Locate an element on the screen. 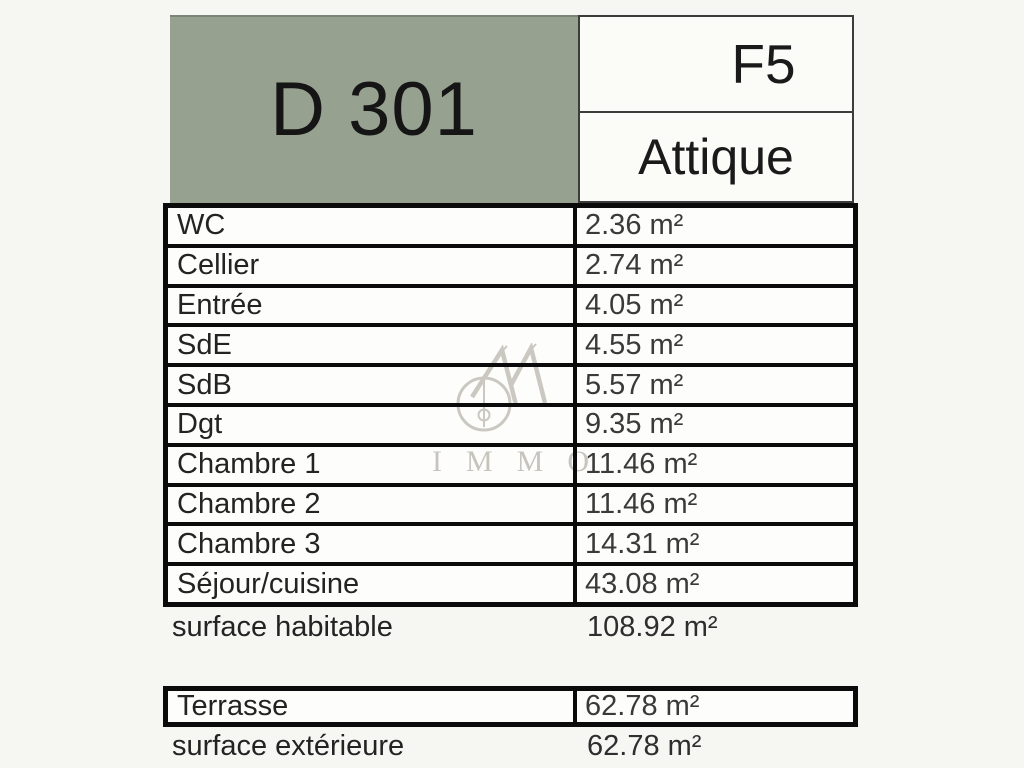  table-row: Chambre 1 11.46 m² is located at coordinates (510, 466).